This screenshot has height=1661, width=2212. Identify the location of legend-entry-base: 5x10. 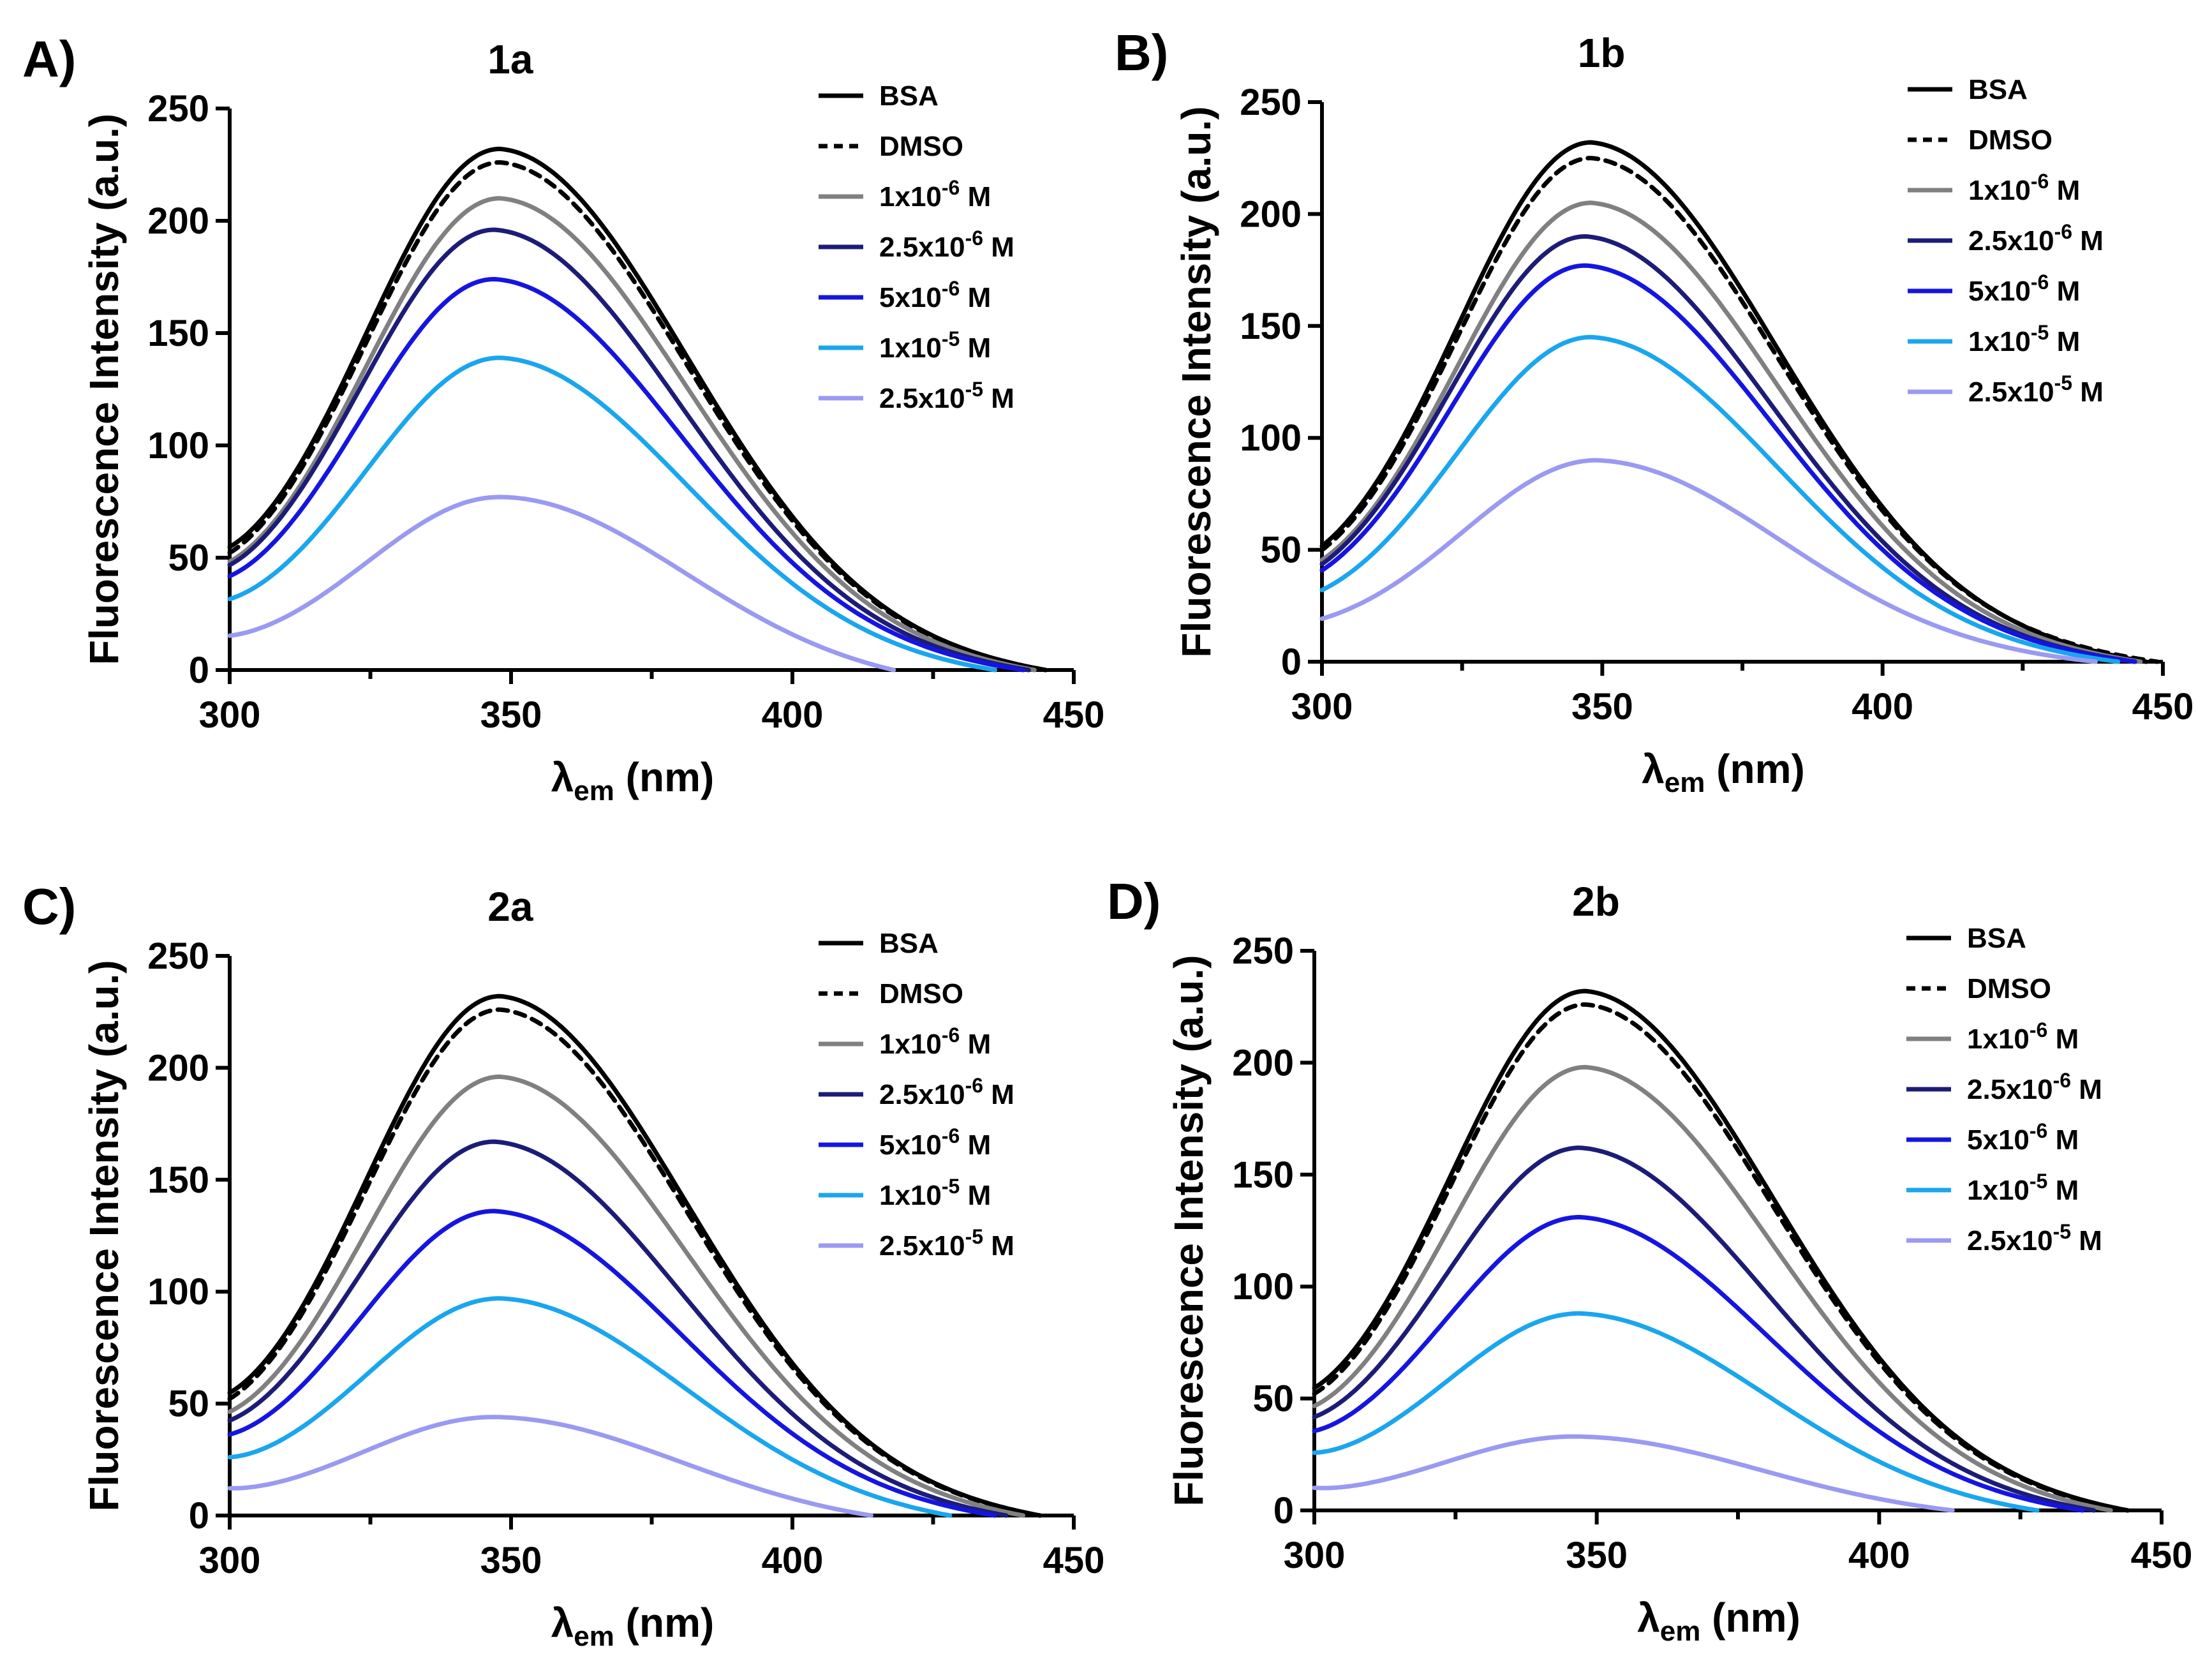
(1999, 291).